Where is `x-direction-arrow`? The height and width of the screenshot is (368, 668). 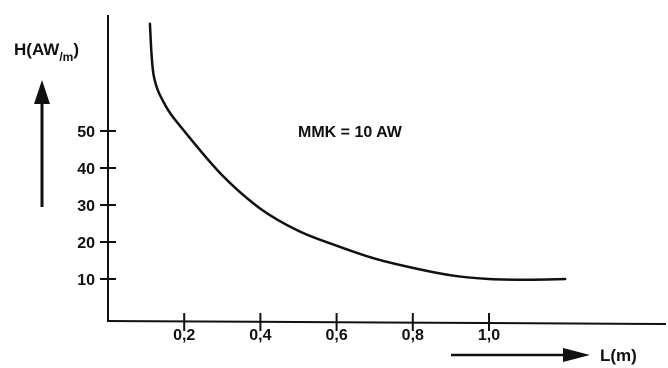
x-direction-arrow is located at coordinates (520, 355).